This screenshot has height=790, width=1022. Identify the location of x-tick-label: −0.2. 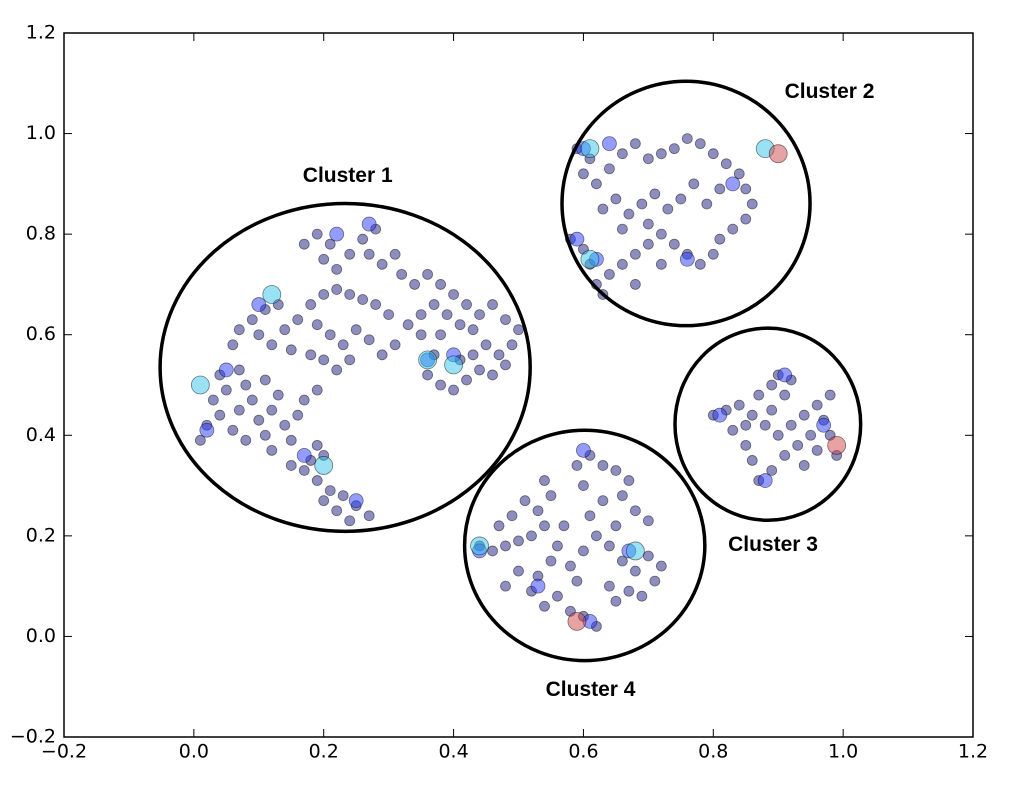
(64, 752).